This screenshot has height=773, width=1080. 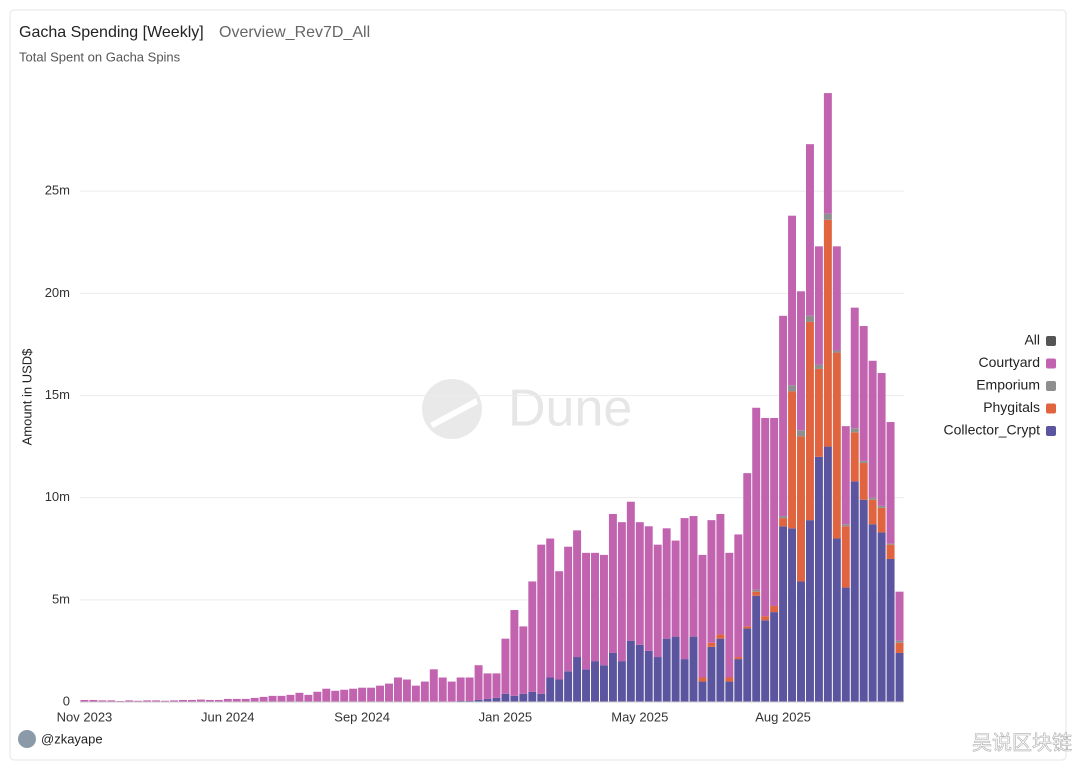 What do you see at coordinates (228, 716) in the screenshot?
I see `x-tick-label: Jun 2024` at bounding box center [228, 716].